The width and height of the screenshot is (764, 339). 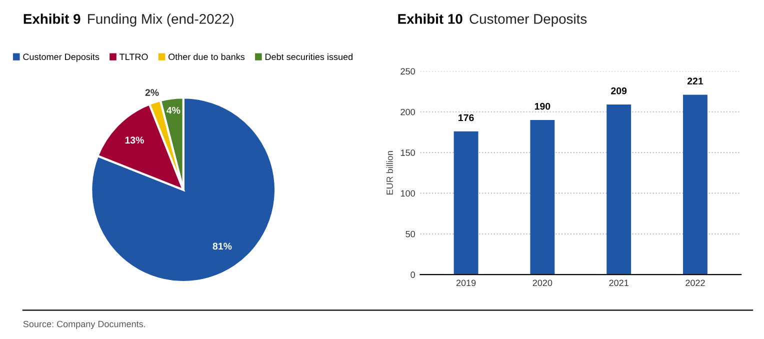 What do you see at coordinates (129, 20) in the screenshot?
I see `chart-title: Exhibit 9 Funding Mix (end-2022)` at bounding box center [129, 20].